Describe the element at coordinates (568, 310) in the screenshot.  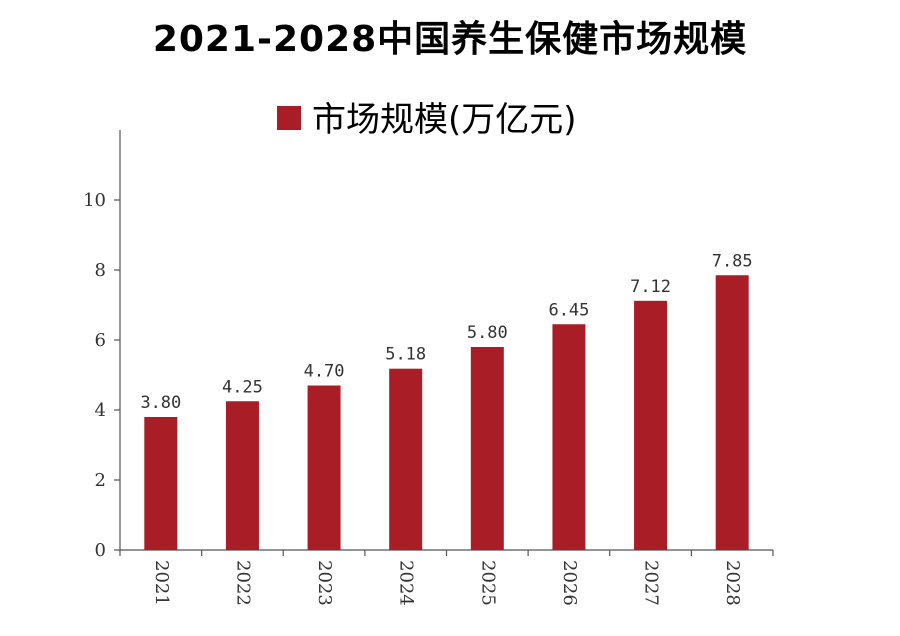
I see `data-label: 6.45` at that location.